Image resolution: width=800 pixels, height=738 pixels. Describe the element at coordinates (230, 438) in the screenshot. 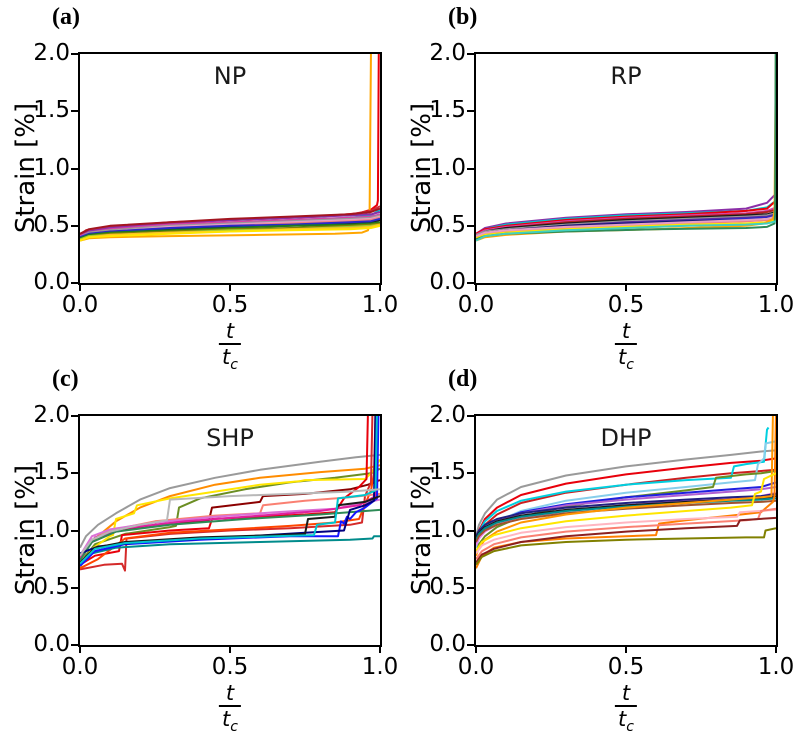

I see `condition-label-shp: SHP` at that location.